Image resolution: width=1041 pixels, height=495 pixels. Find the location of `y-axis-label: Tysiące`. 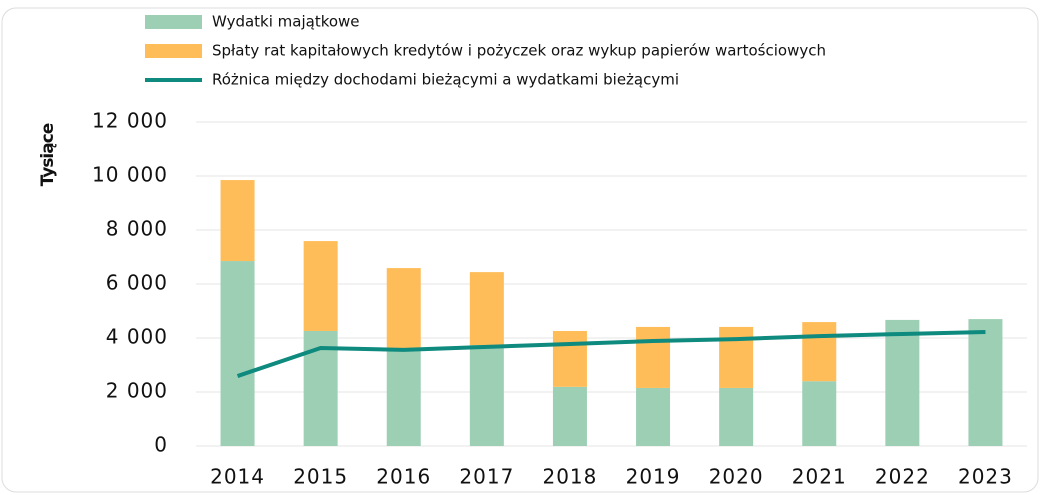

y-axis-label: Tysiące is located at coordinates (48, 154).